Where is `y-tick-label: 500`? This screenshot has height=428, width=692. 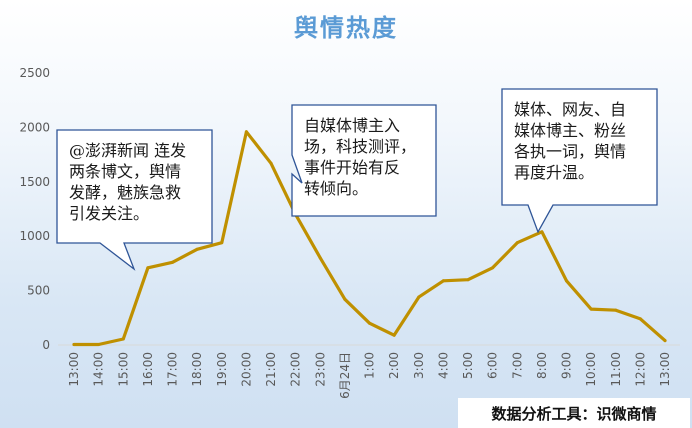
y-tick-label: 500 is located at coordinates (38, 291).